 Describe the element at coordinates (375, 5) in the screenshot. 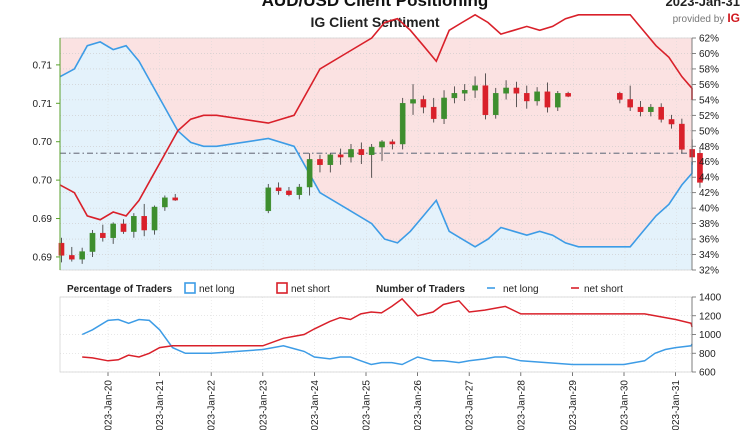

I see `chart-title: AUD/USD Client Positioning` at that location.